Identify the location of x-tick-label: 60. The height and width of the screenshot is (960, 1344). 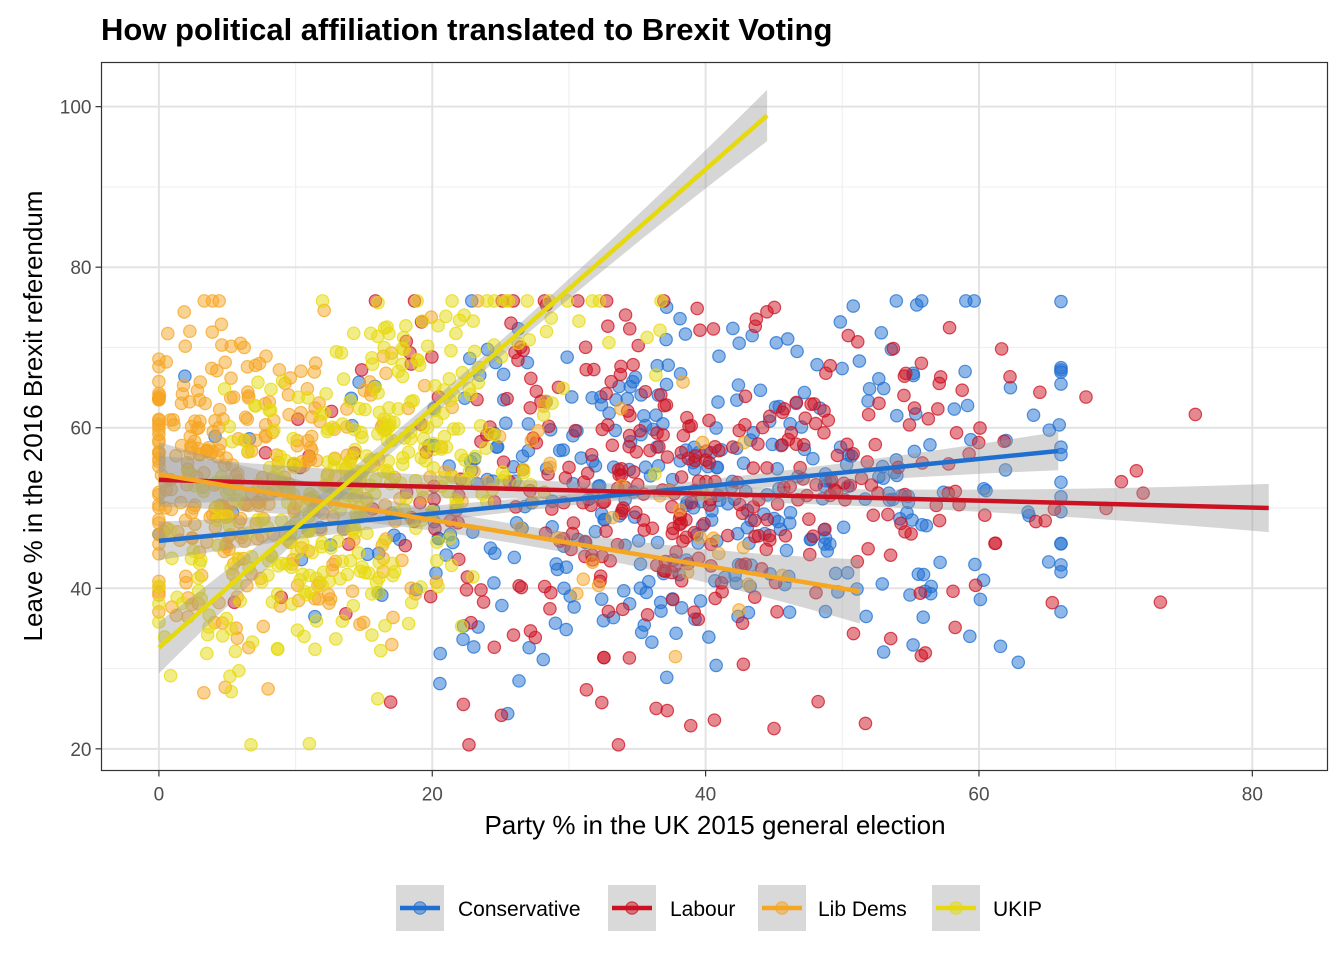
(978, 795).